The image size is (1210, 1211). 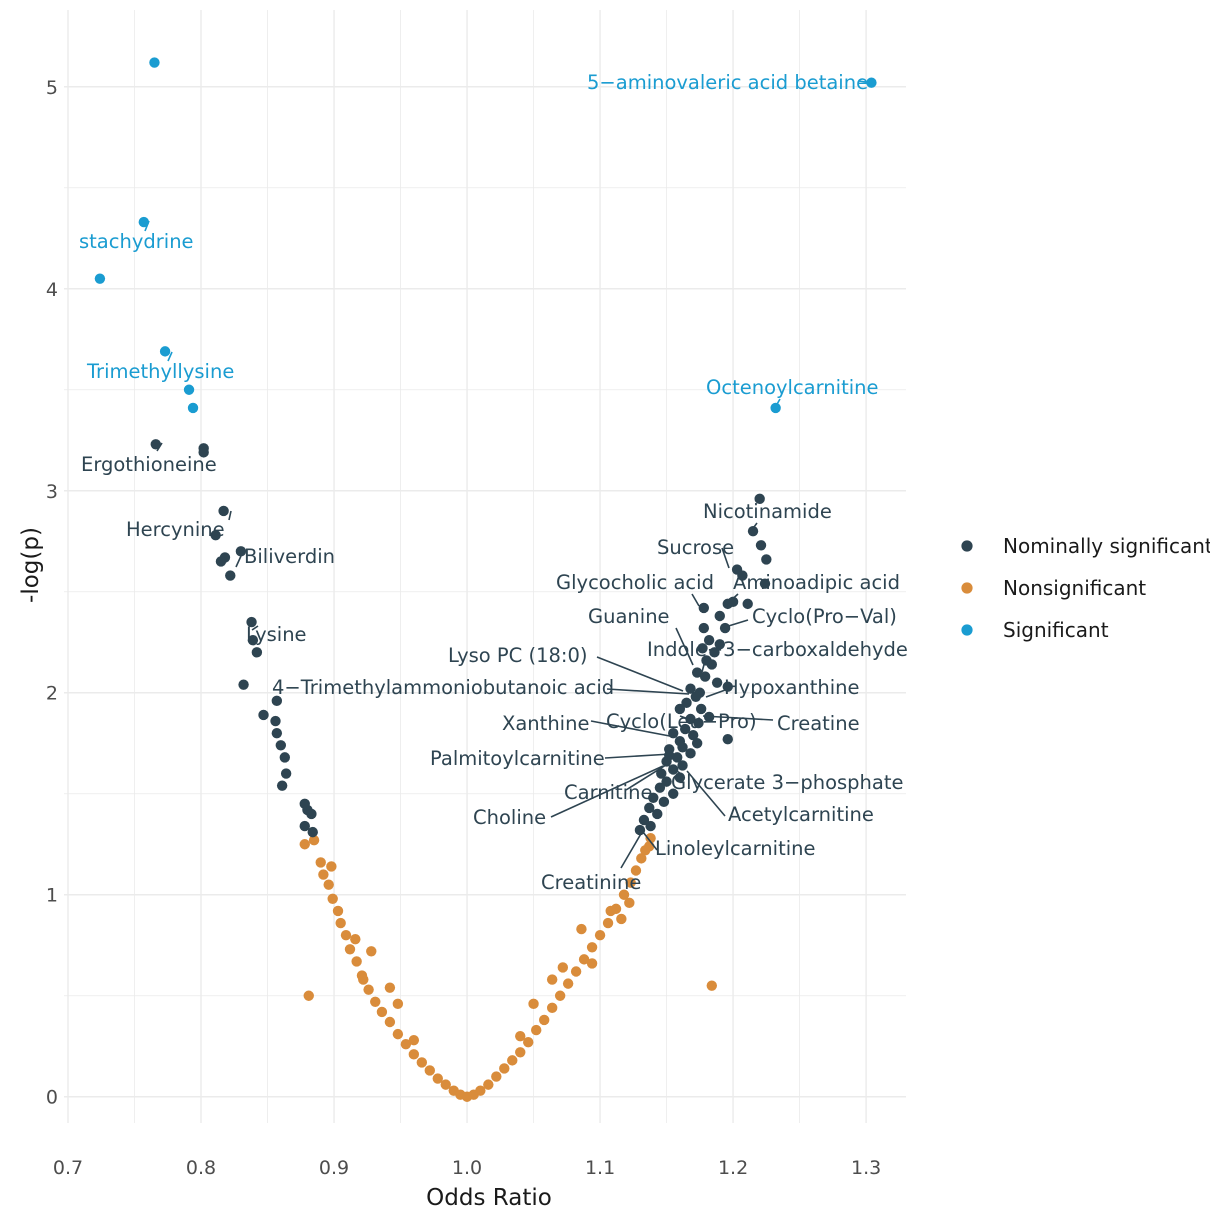 What do you see at coordinates (52, 593) in the screenshot?
I see `y-axis-ticks: 0 1 2 3 4 5` at bounding box center [52, 593].